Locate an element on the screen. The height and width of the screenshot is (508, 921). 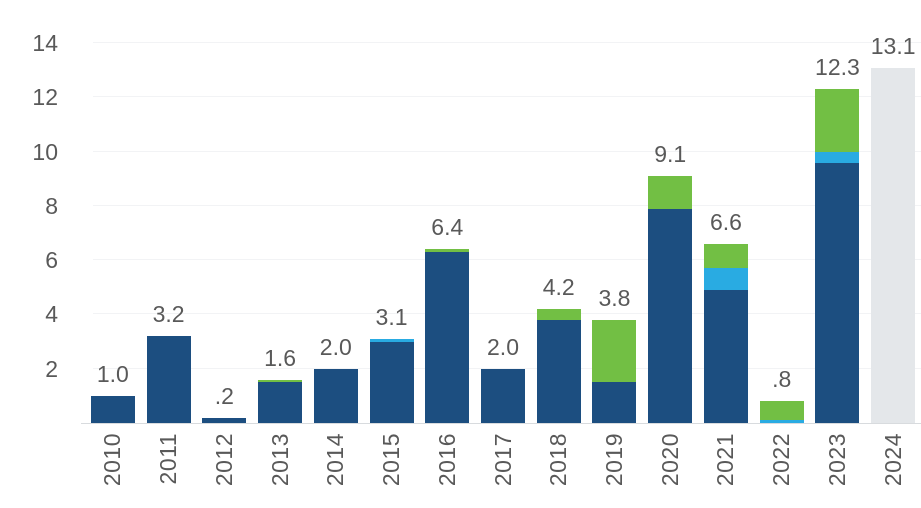
bar-segment-gray is located at coordinates (893, 245).